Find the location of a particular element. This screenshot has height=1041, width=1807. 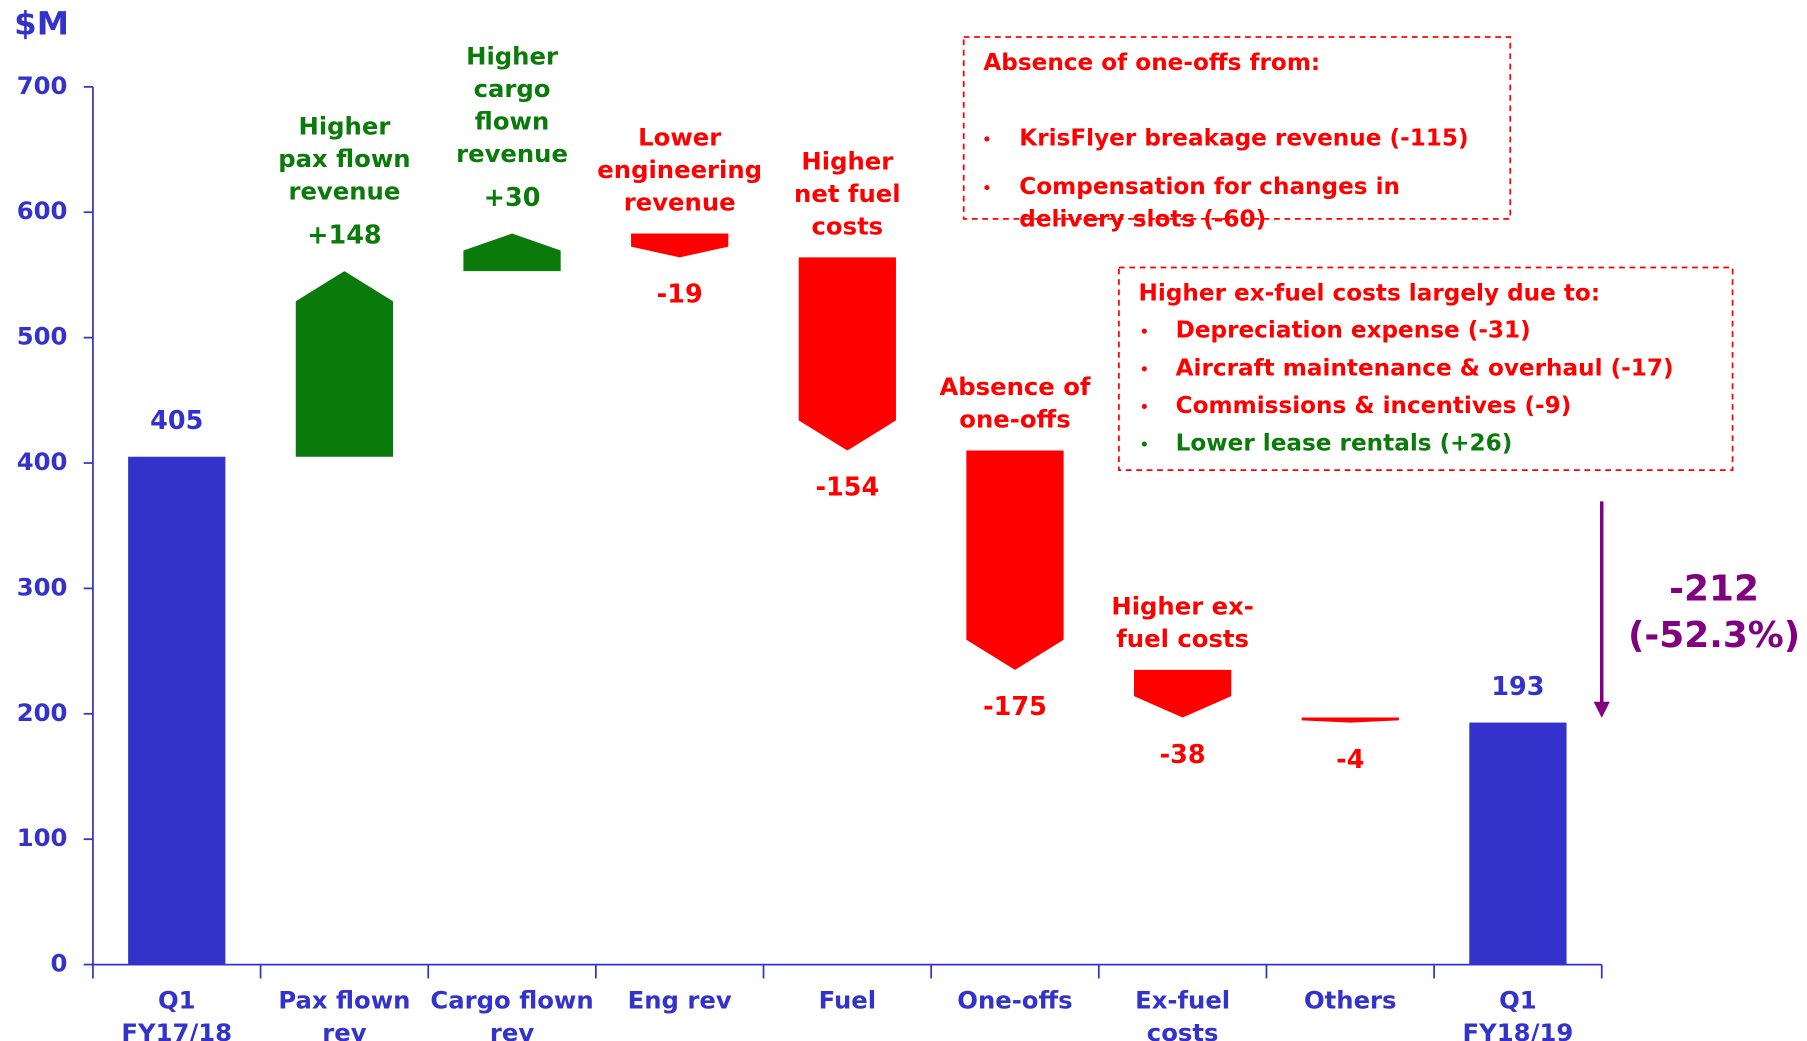

value-label: +148 is located at coordinates (344, 235).